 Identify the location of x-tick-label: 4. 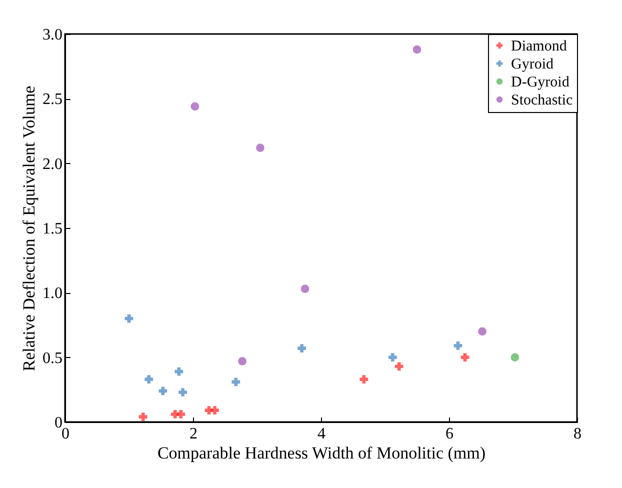
(322, 434).